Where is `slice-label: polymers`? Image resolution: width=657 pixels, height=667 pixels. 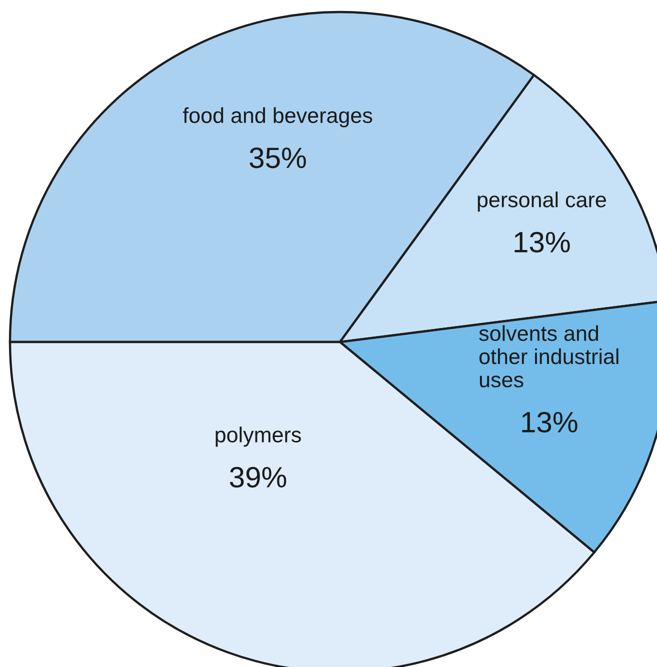 slice-label: polymers is located at coordinates (258, 436).